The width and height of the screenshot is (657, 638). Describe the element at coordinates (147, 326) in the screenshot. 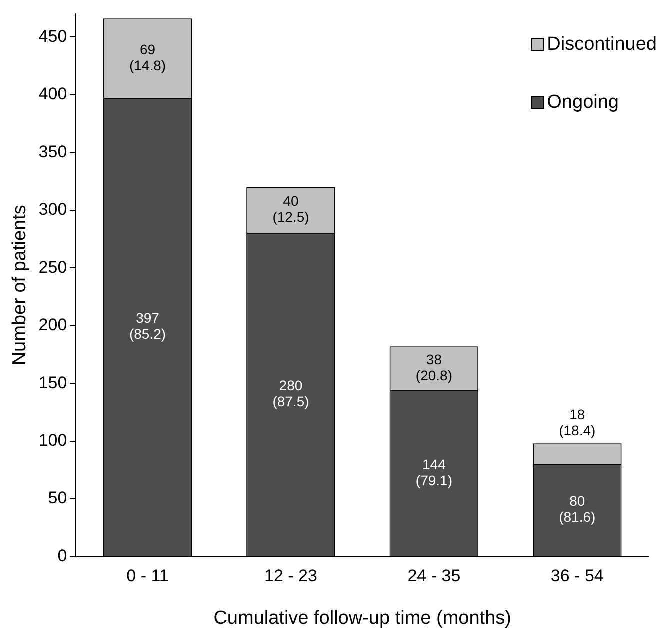

I see `data-label: 397 (85.2)` at that location.